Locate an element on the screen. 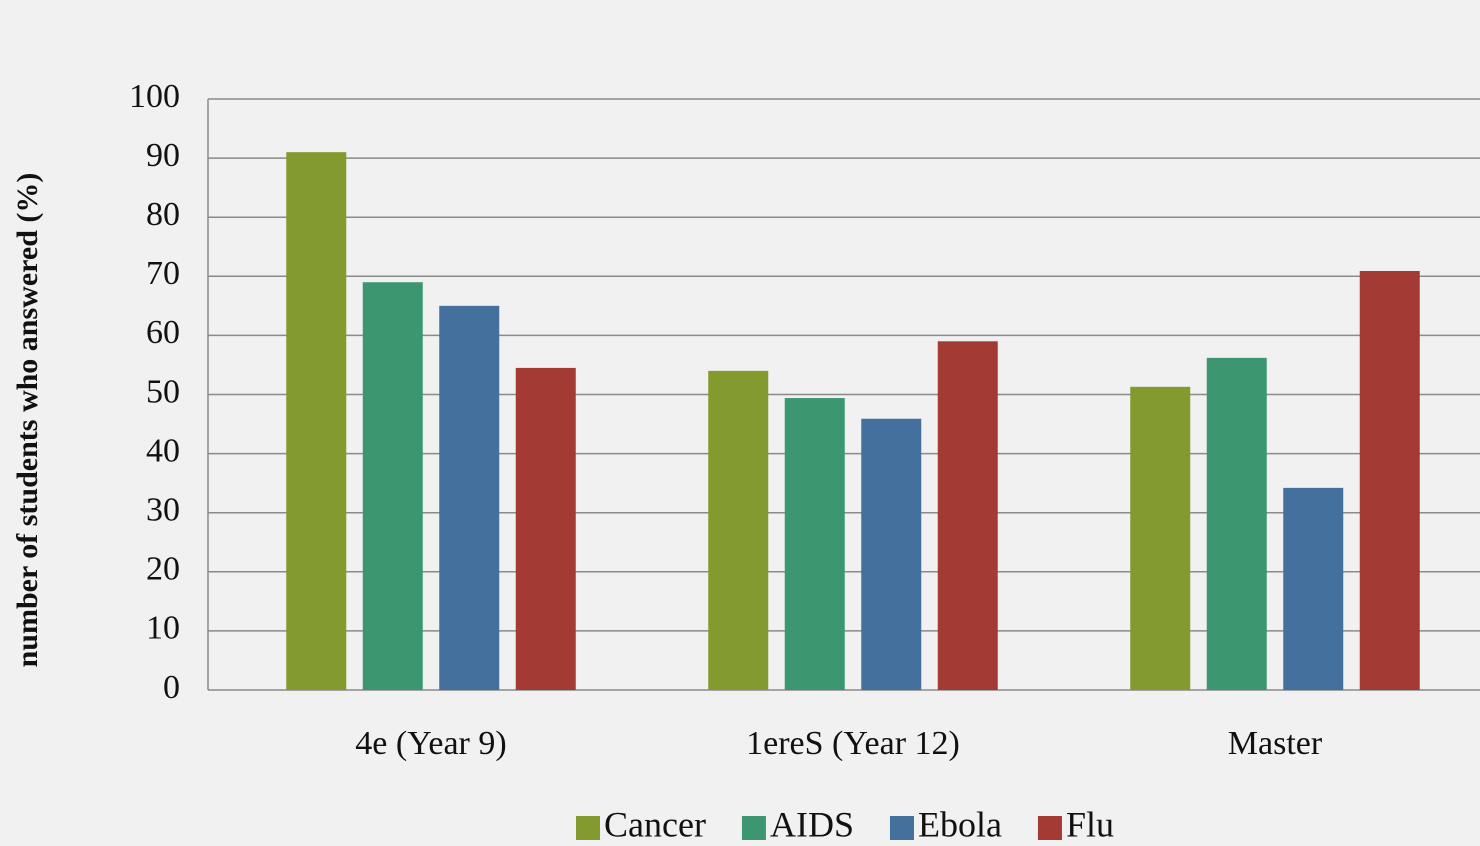 This screenshot has width=1480, height=846. y-tick-label: 30 is located at coordinates (163, 509).